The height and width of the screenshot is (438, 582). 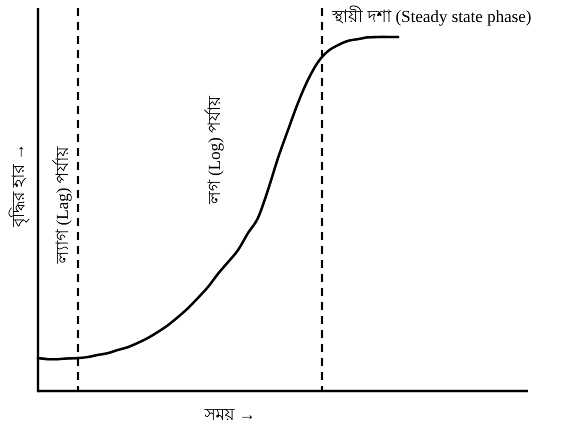 What do you see at coordinates (214, 150) in the screenshot?
I see `annotation: লগ (Log) পর্যায়` at bounding box center [214, 150].